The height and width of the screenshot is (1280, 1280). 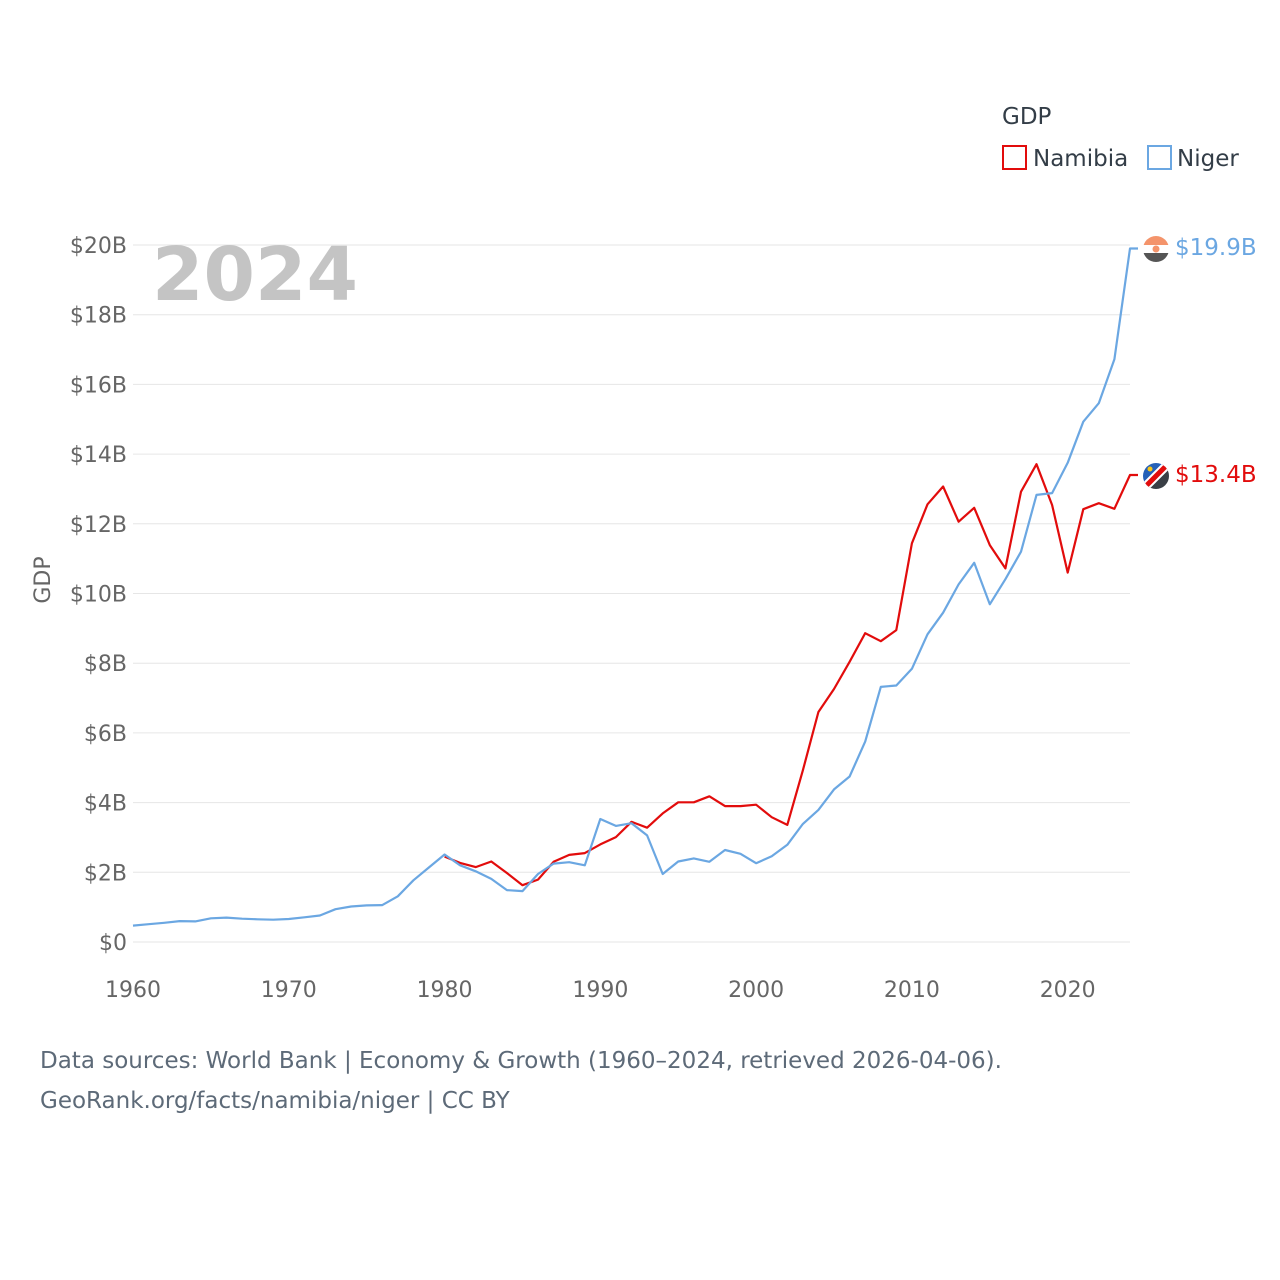 What do you see at coordinates (133, 990) in the screenshot?
I see `x-tick-label: 1960` at bounding box center [133, 990].